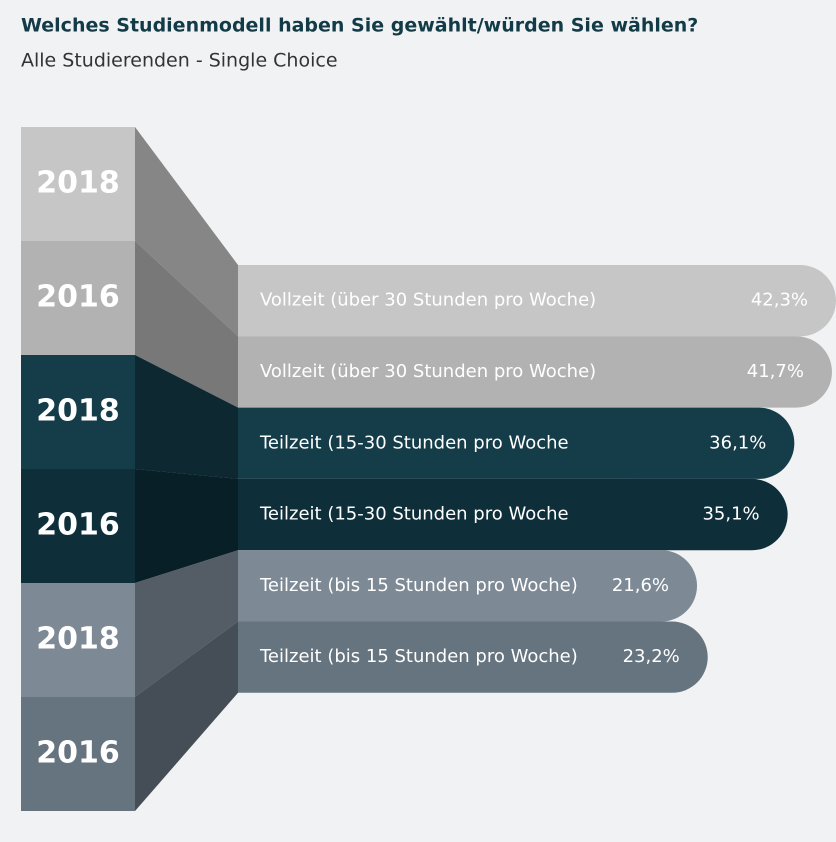  Describe the element at coordinates (775, 371) in the screenshot. I see `value-label: 41,7%` at that location.